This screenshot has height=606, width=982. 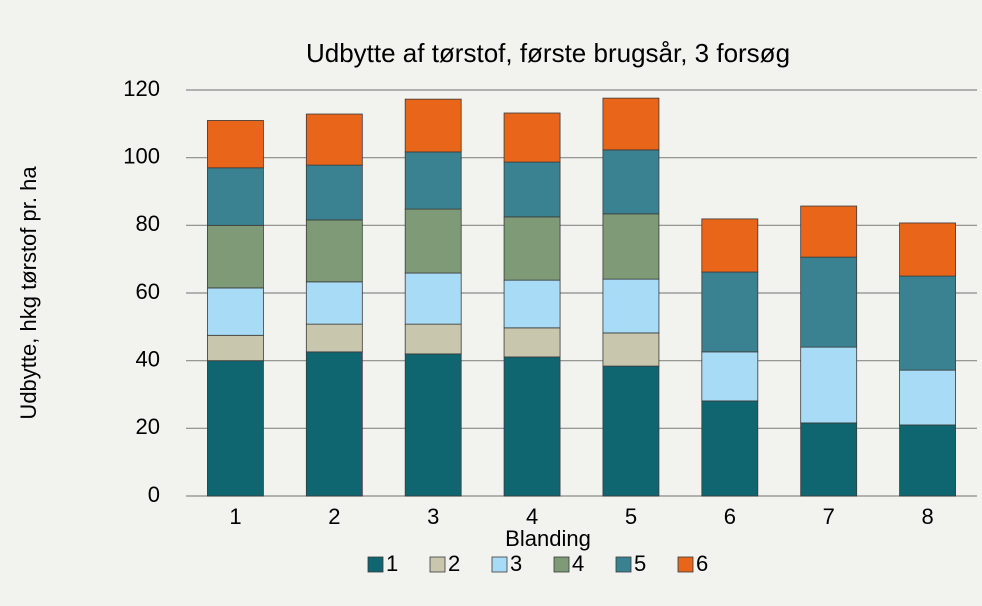 What do you see at coordinates (454, 563) in the screenshot?
I see `legend-label: 2` at bounding box center [454, 563].